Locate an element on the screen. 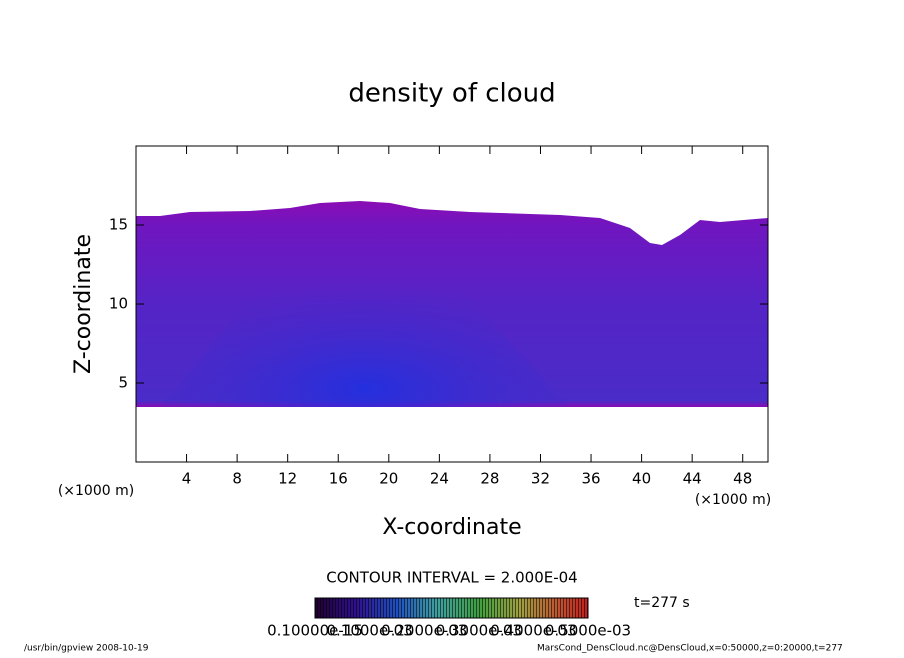 This screenshot has height=658, width=904. y-tick-label: 10 is located at coordinates (118, 304).